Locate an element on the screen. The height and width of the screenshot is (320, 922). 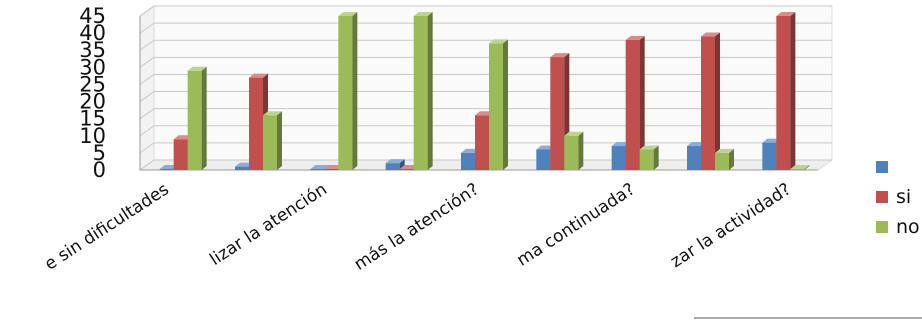
chart-legend: si no is located at coordinates (898, 199).